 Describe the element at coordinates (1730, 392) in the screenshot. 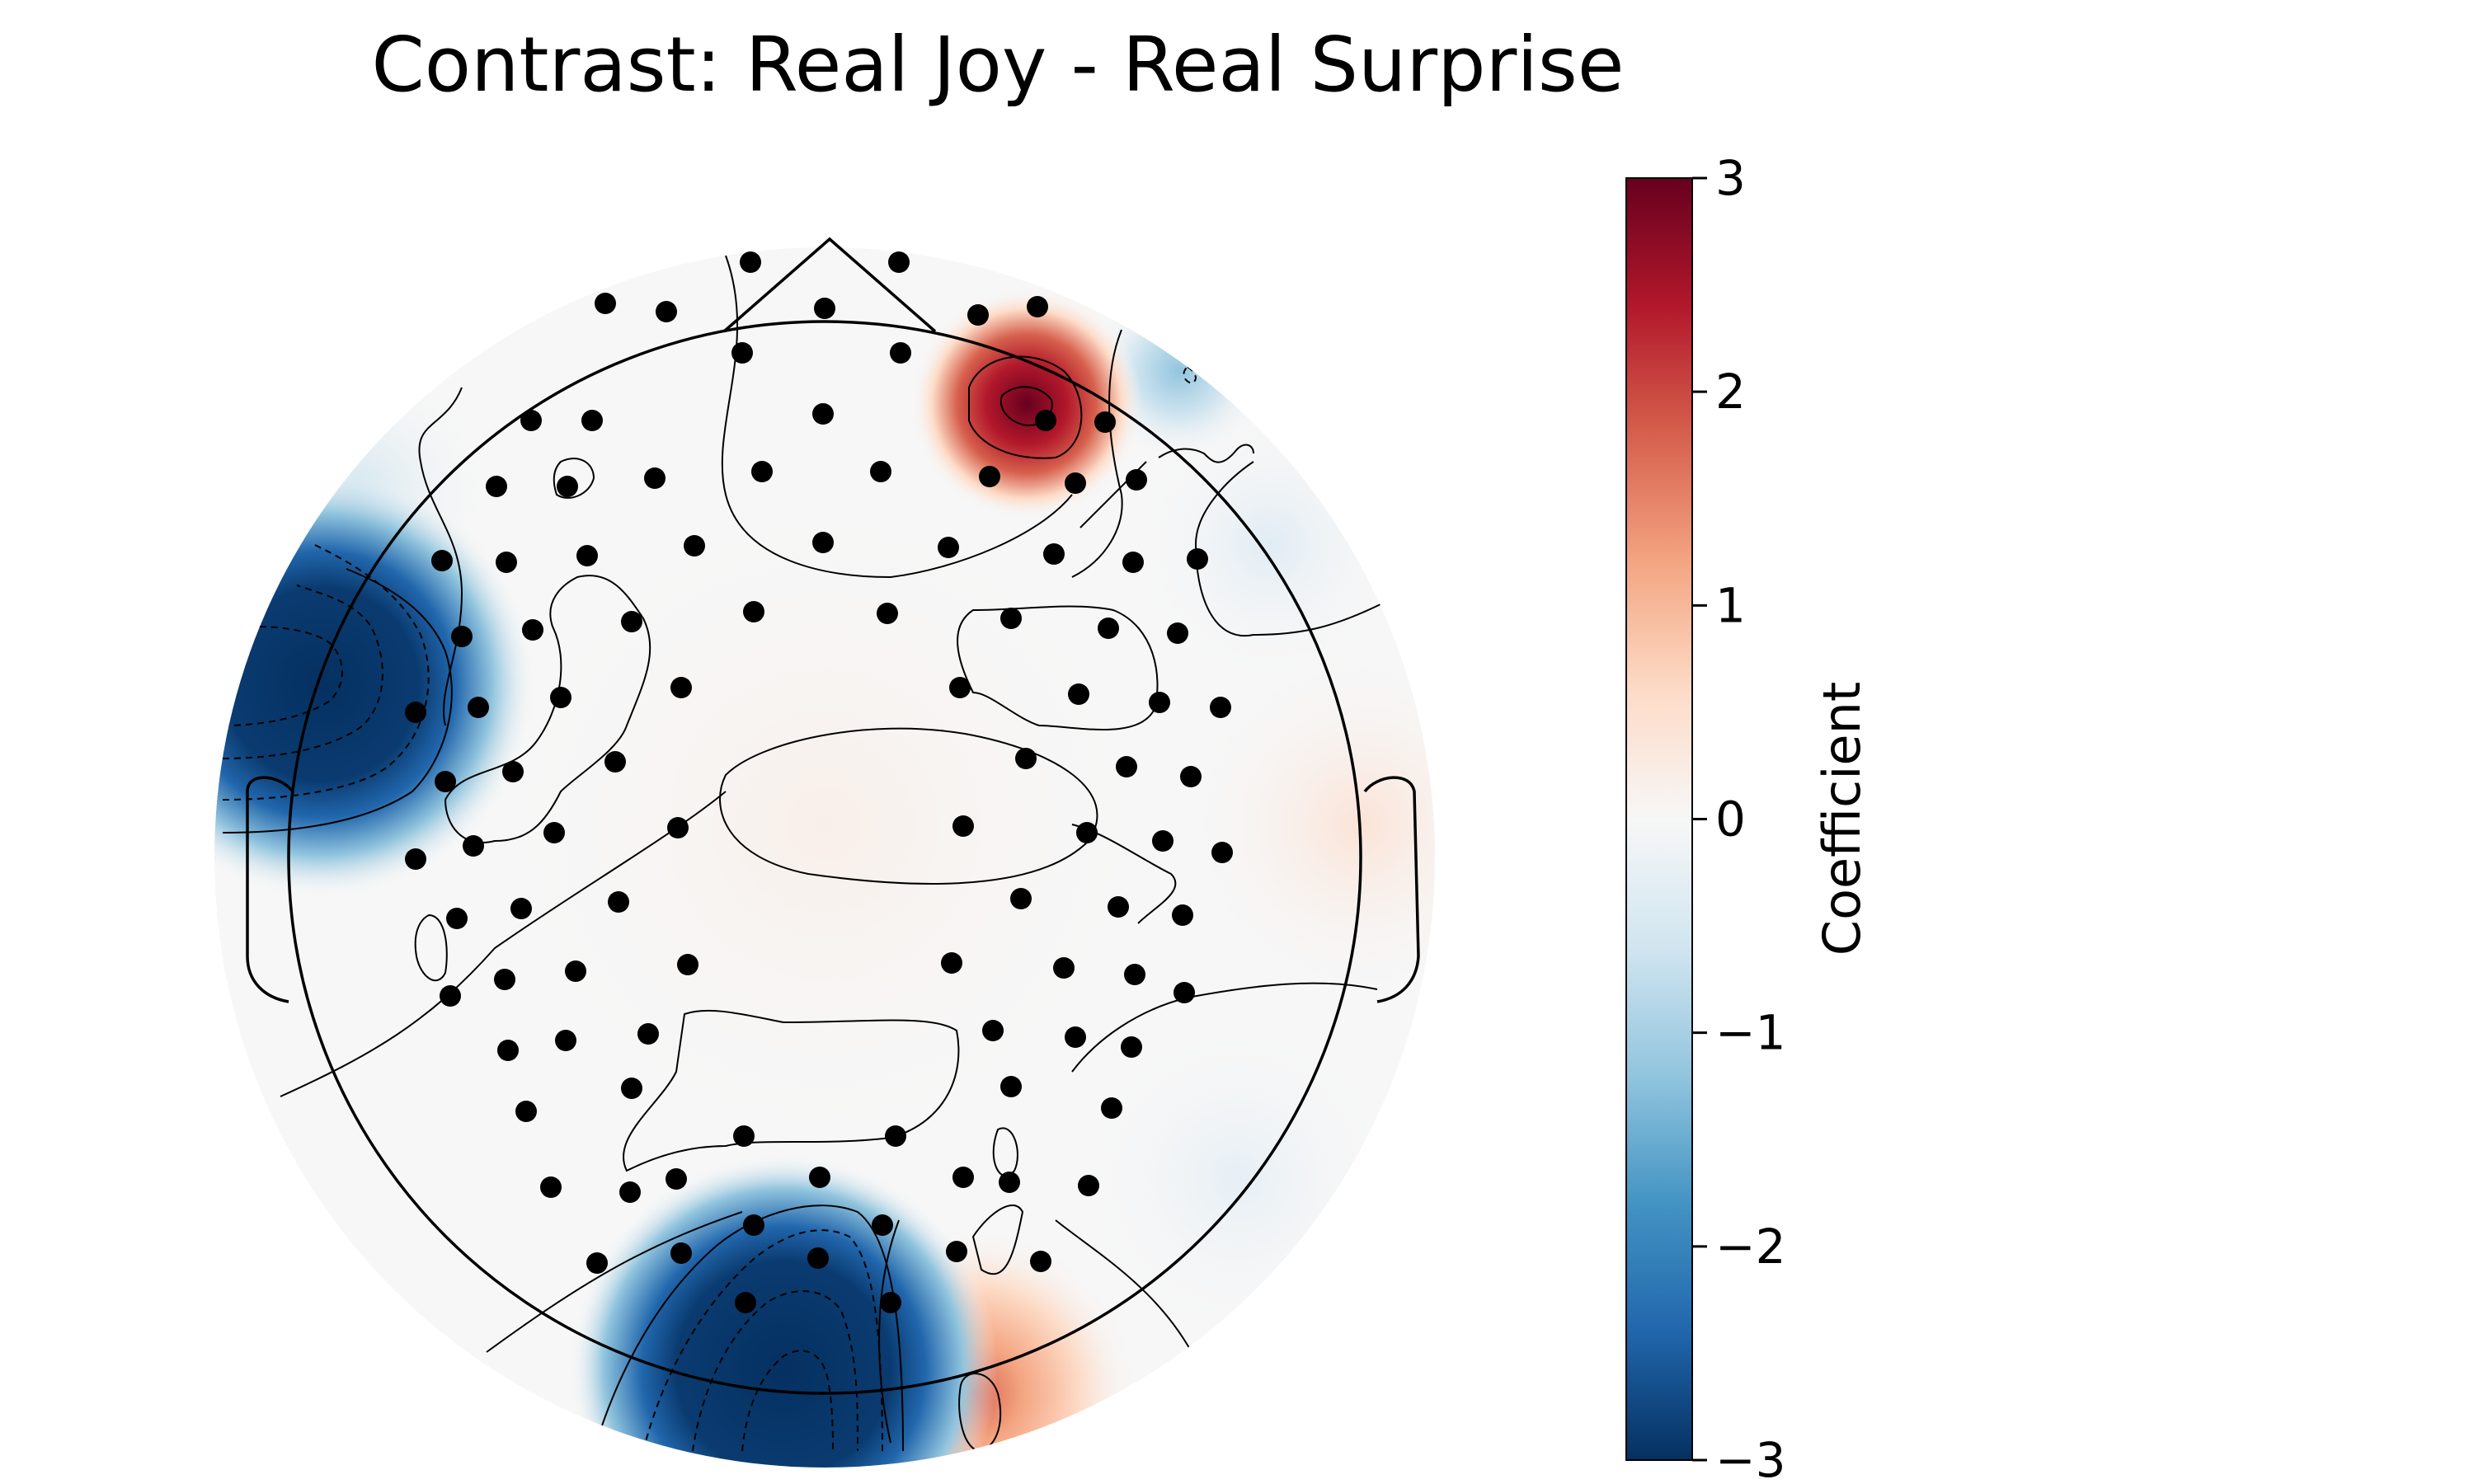

I see `colorbar-tick-label: 2` at that location.